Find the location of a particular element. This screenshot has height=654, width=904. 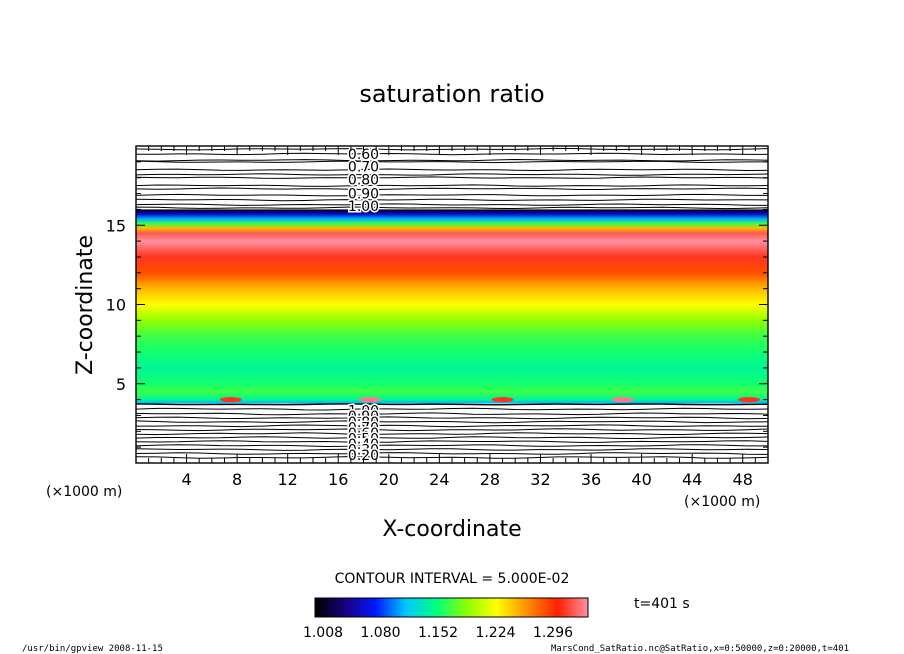

footer-left: /usr/bin/gpview 2008-11-15 is located at coordinates (92, 649).